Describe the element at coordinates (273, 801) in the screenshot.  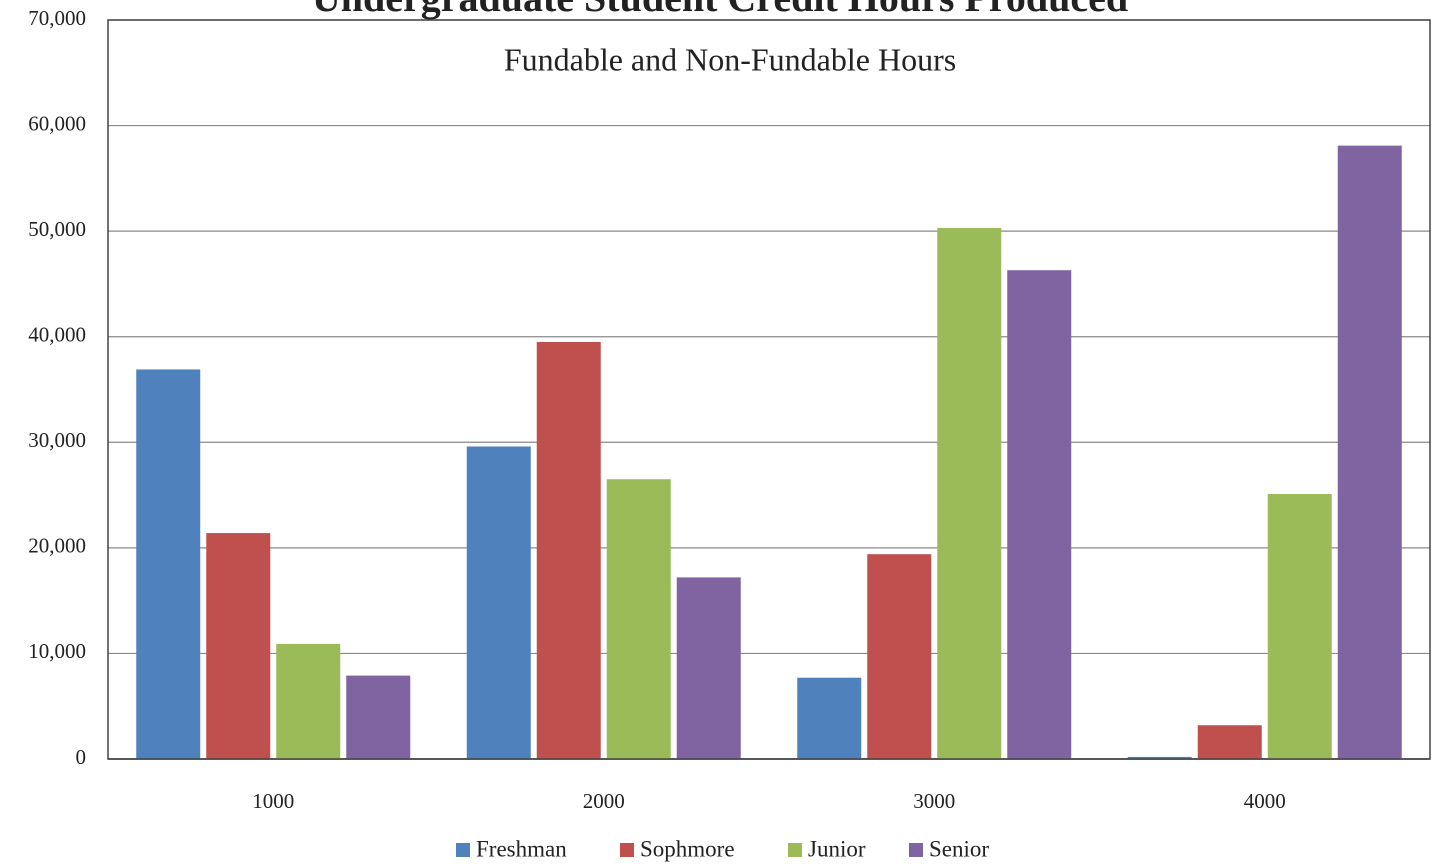
I see `x-tick-label: 1000` at that location.